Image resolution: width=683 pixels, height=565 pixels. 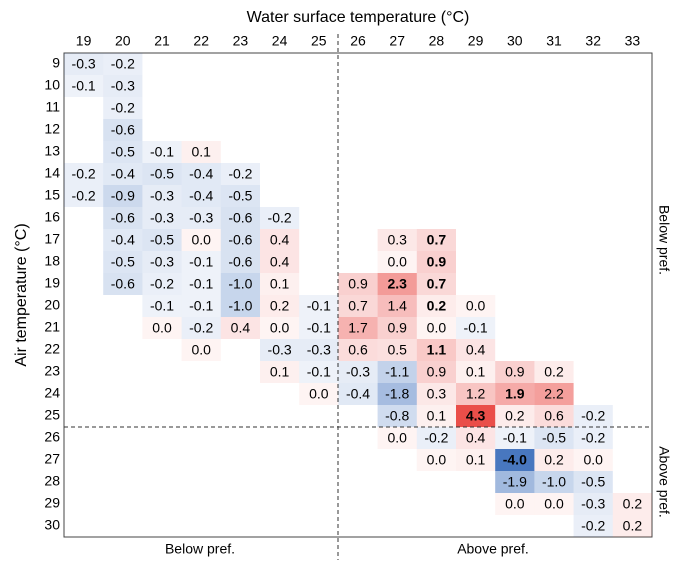 What do you see at coordinates (52, 129) in the screenshot?
I see `row-label: 12` at bounding box center [52, 129].